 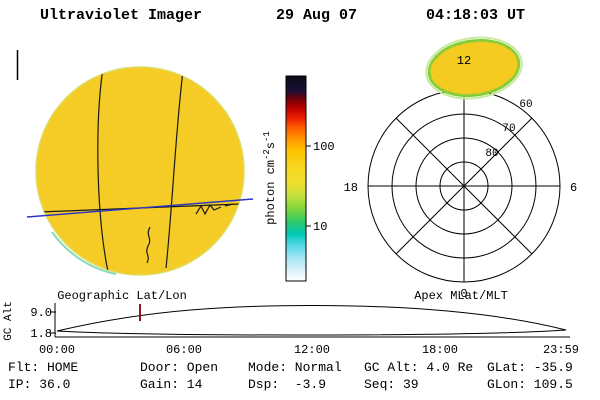 What do you see at coordinates (508, 129) in the screenshot?
I see `mlat-label-70: 70` at bounding box center [508, 129].